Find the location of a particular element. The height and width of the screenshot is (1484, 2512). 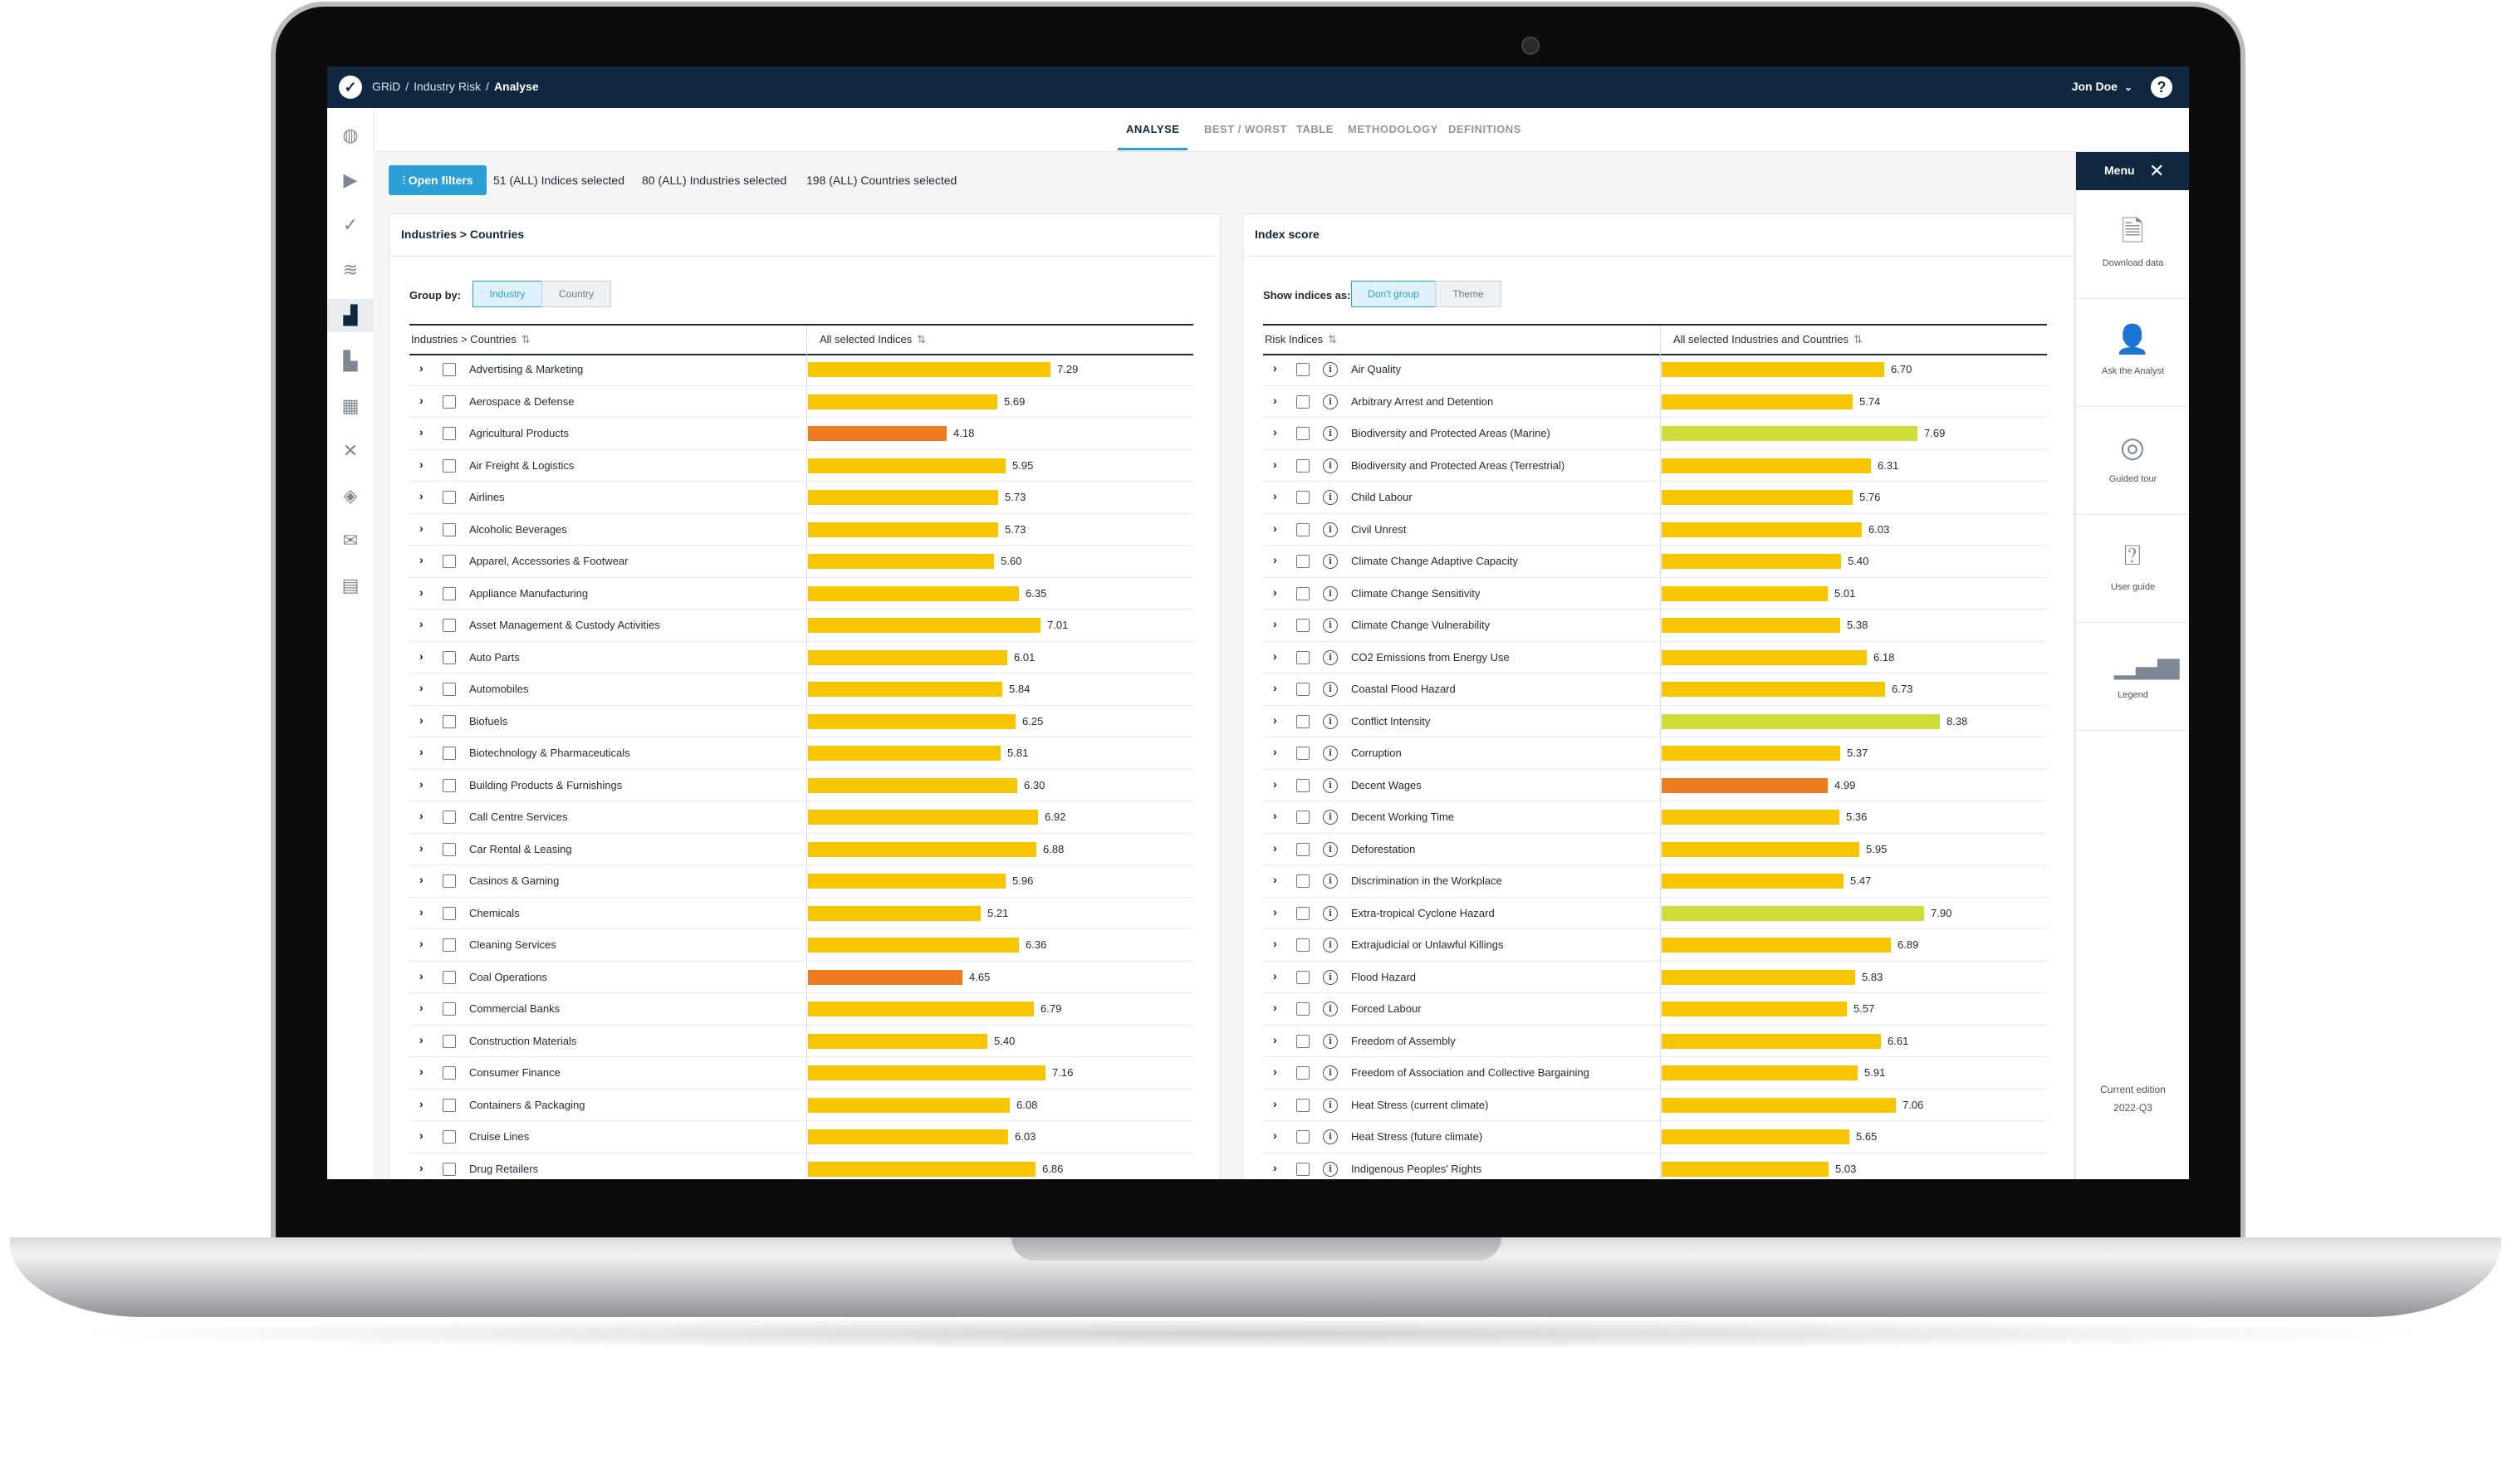

download-data-button: 🗎 Download data is located at coordinates (2132, 244).